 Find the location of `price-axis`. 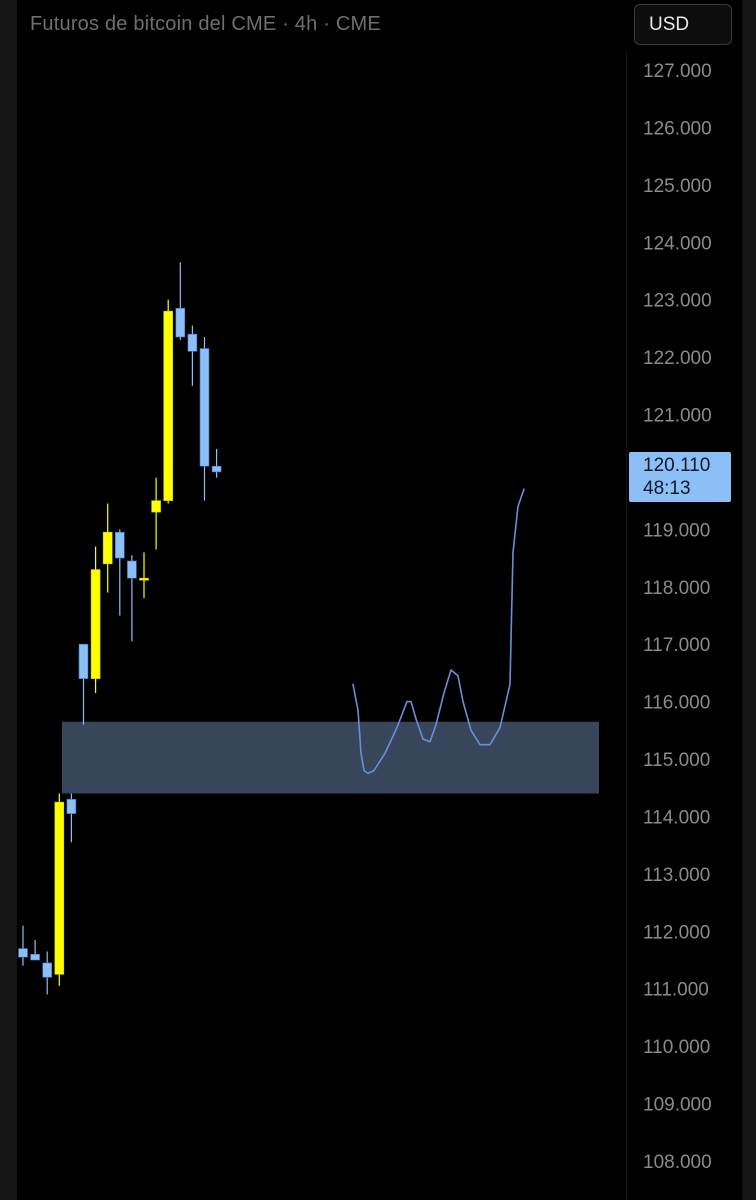

price-axis is located at coordinates (684, 625).